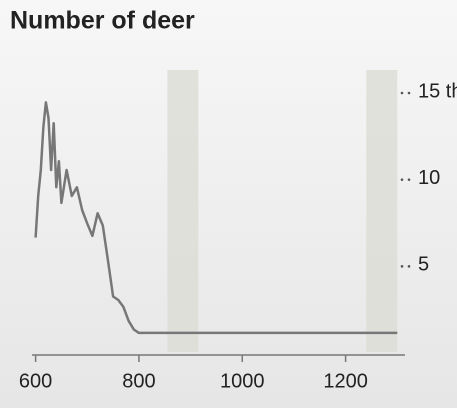 This screenshot has width=457, height=408. Describe the element at coordinates (345, 381) in the screenshot. I see `x-tick-label: 1200` at that location.